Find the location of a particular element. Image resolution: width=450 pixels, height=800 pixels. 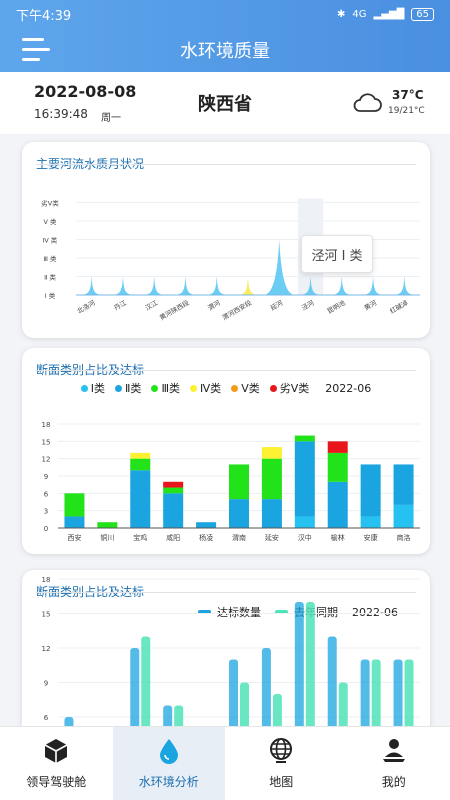

x-tick-label: 黄河陕西段 is located at coordinates (174, 310).